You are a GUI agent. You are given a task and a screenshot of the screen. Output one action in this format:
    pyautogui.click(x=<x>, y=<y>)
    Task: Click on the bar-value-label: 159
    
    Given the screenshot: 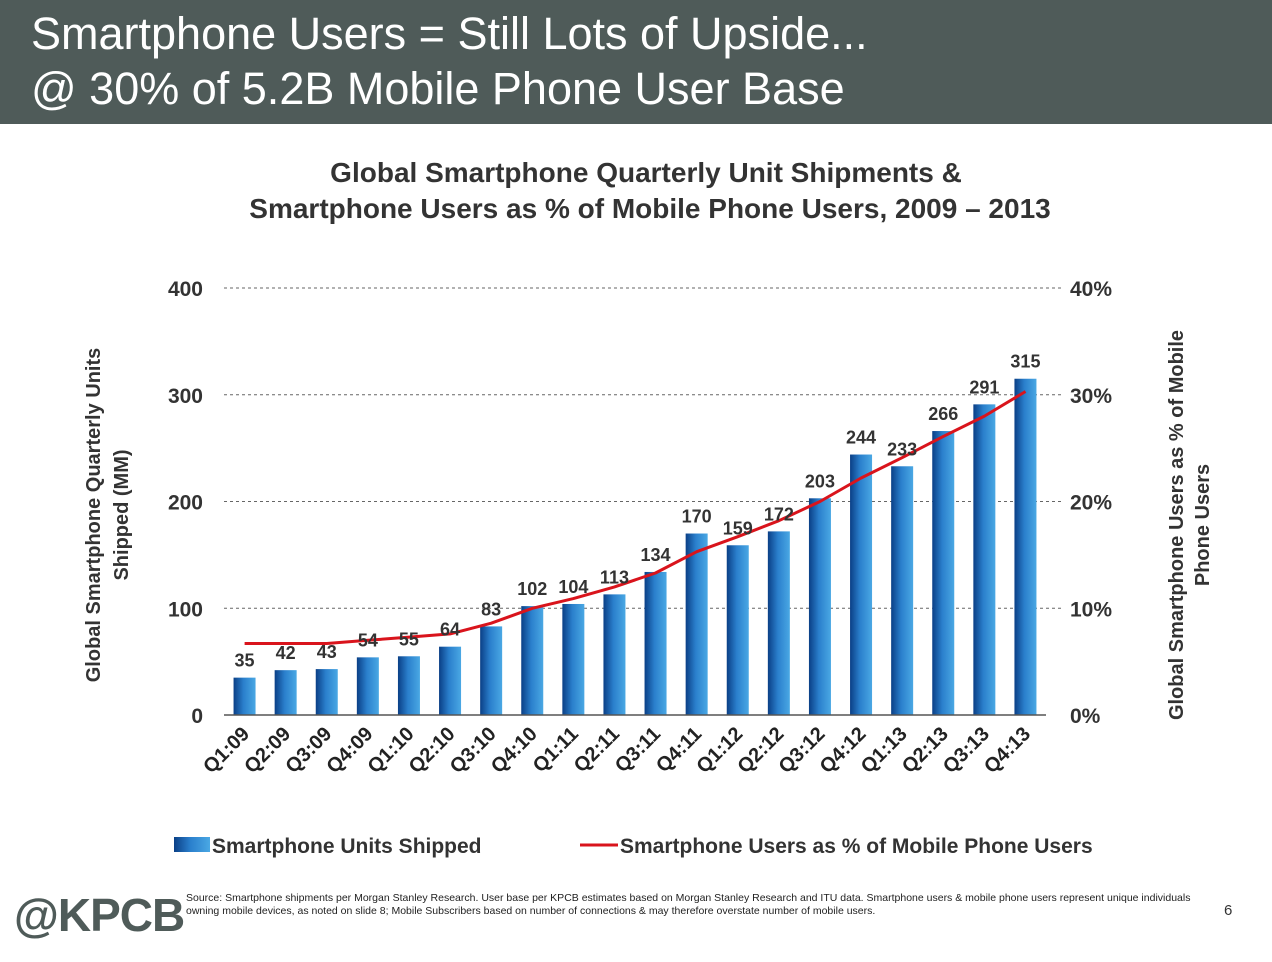 What is the action you would take?
    pyautogui.click(x=738, y=528)
    